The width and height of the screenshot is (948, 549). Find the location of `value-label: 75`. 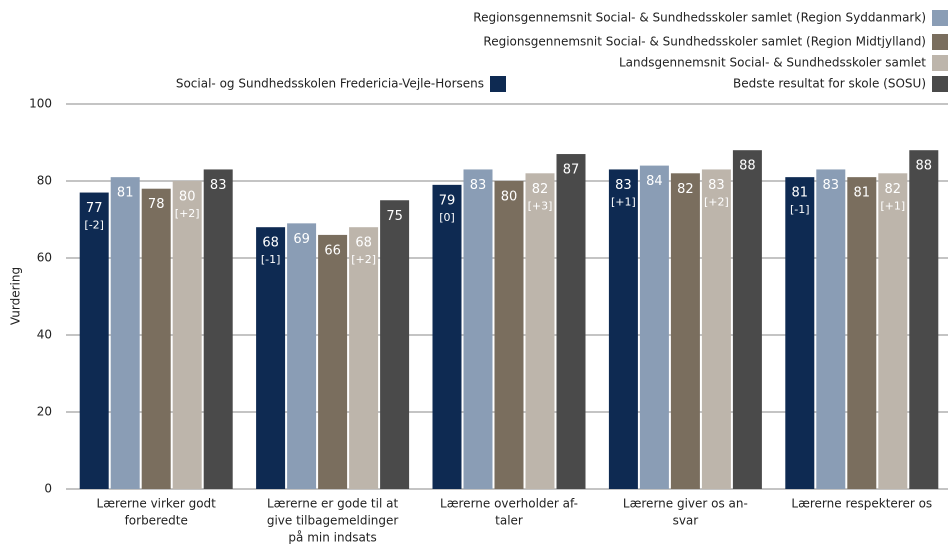

value-label: 75 is located at coordinates (394, 216).